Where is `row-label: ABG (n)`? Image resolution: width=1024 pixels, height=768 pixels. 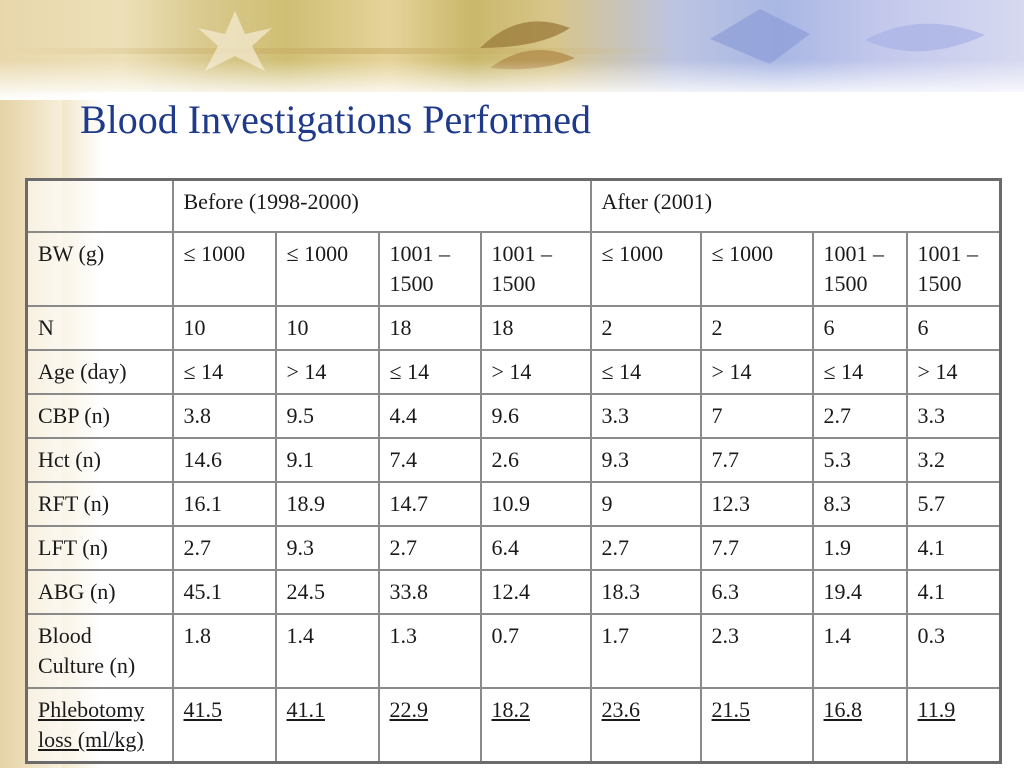
row-label: ABG (n) is located at coordinates (99, 592).